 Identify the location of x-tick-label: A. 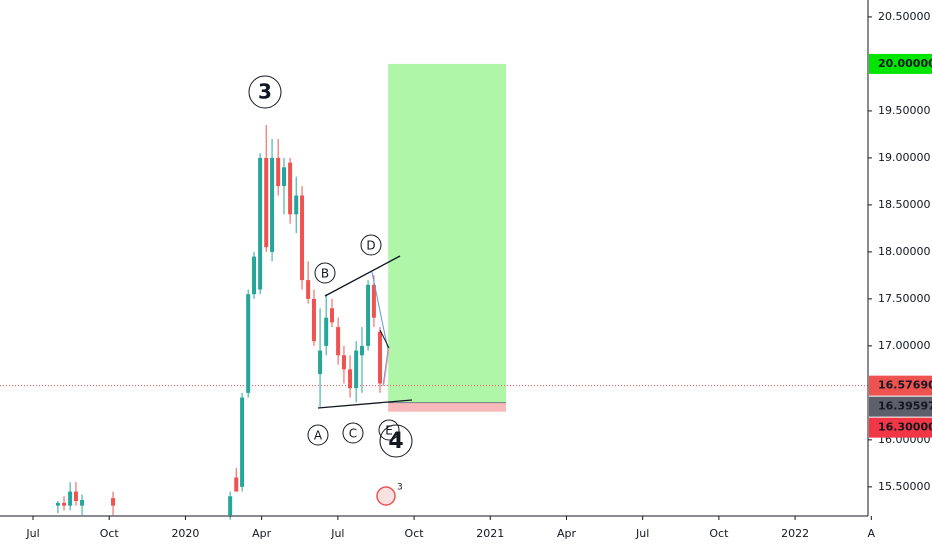
(872, 533).